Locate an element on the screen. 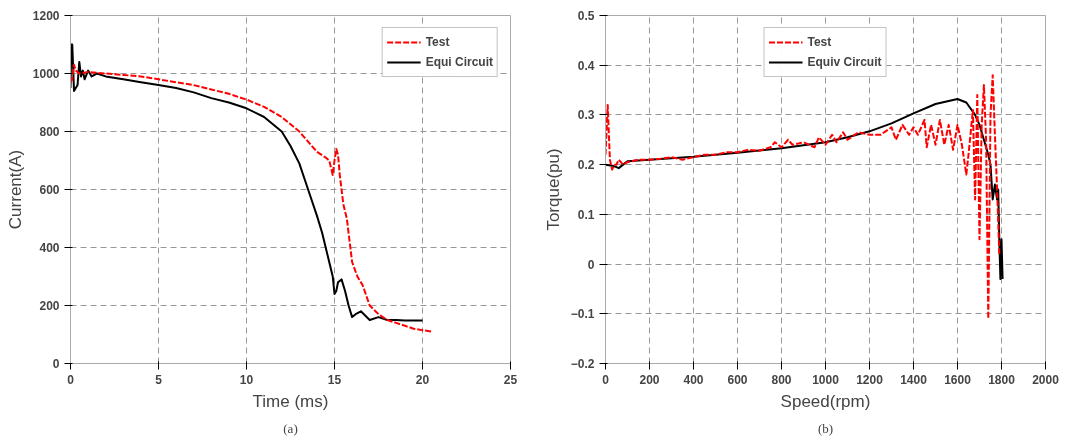 The image size is (1079, 447). legend-label: Equi Circuit is located at coordinates (459, 62).